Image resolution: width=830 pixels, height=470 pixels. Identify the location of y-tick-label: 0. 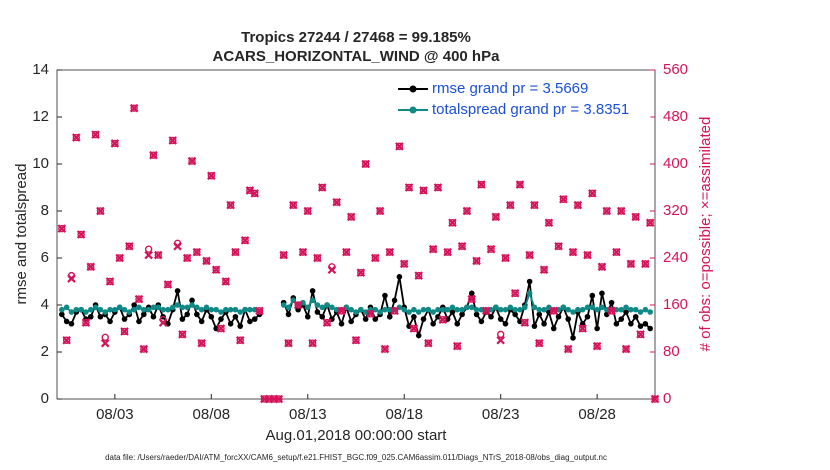
(45, 398).